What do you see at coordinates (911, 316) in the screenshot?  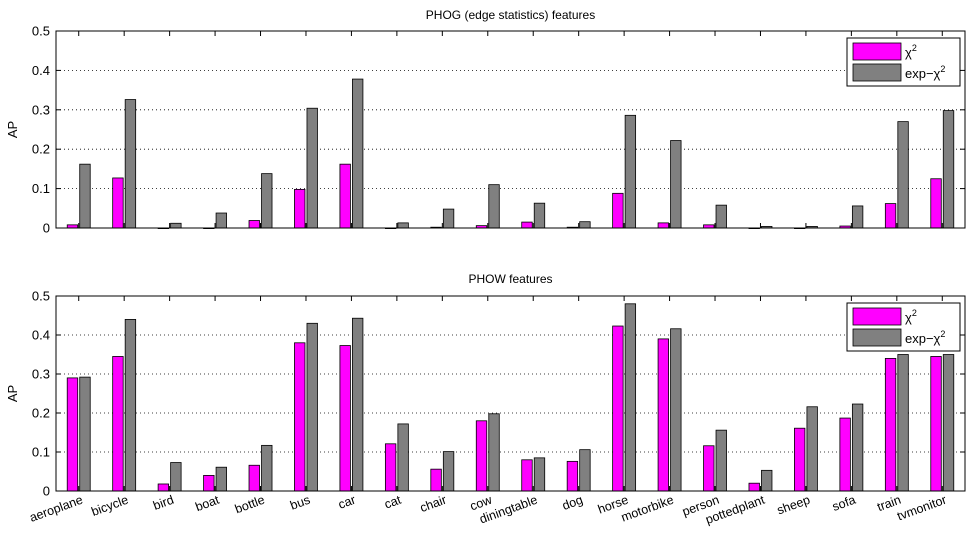 I see `legend-label: χ2` at bounding box center [911, 316].